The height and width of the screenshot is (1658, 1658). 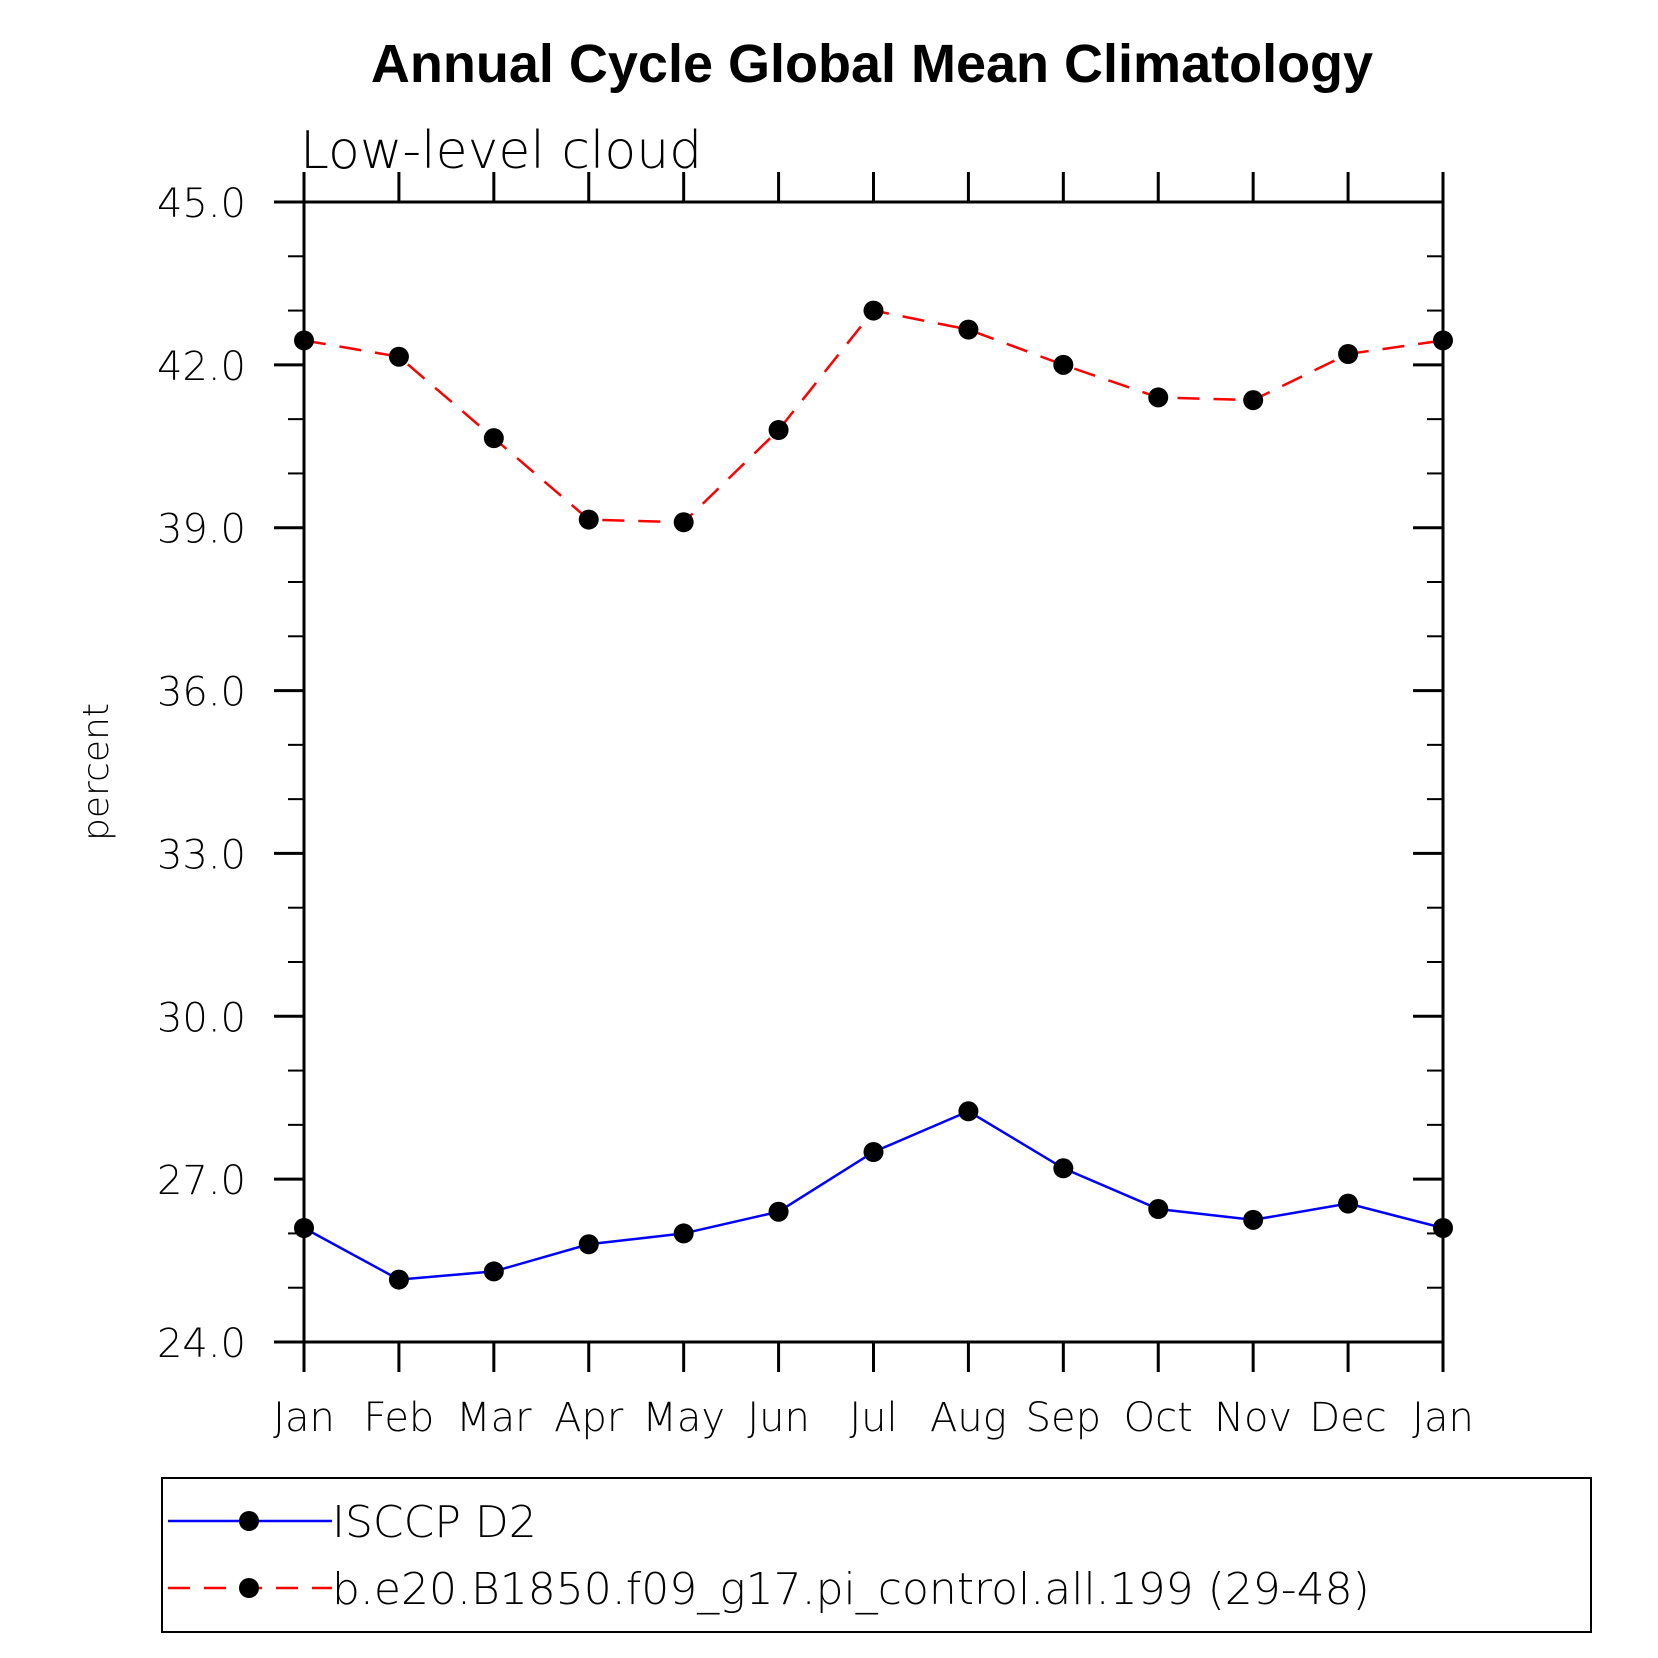 What do you see at coordinates (399, 1418) in the screenshot?
I see `x-tick-label: Feb` at bounding box center [399, 1418].